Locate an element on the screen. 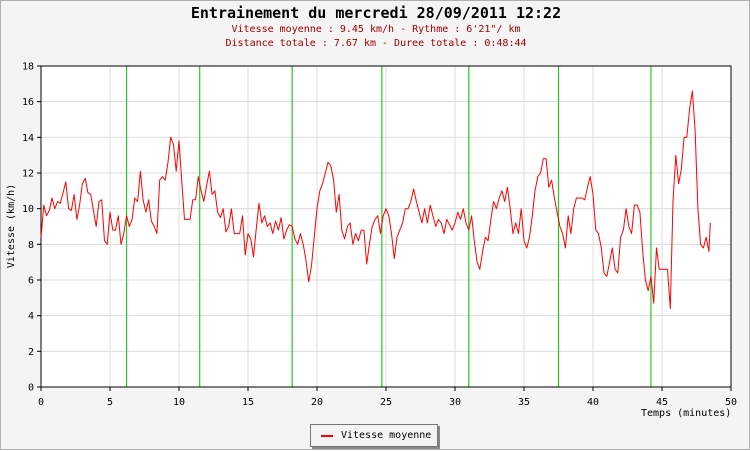 This screenshot has width=750, height=451. legend-swatch is located at coordinates (327, 435).